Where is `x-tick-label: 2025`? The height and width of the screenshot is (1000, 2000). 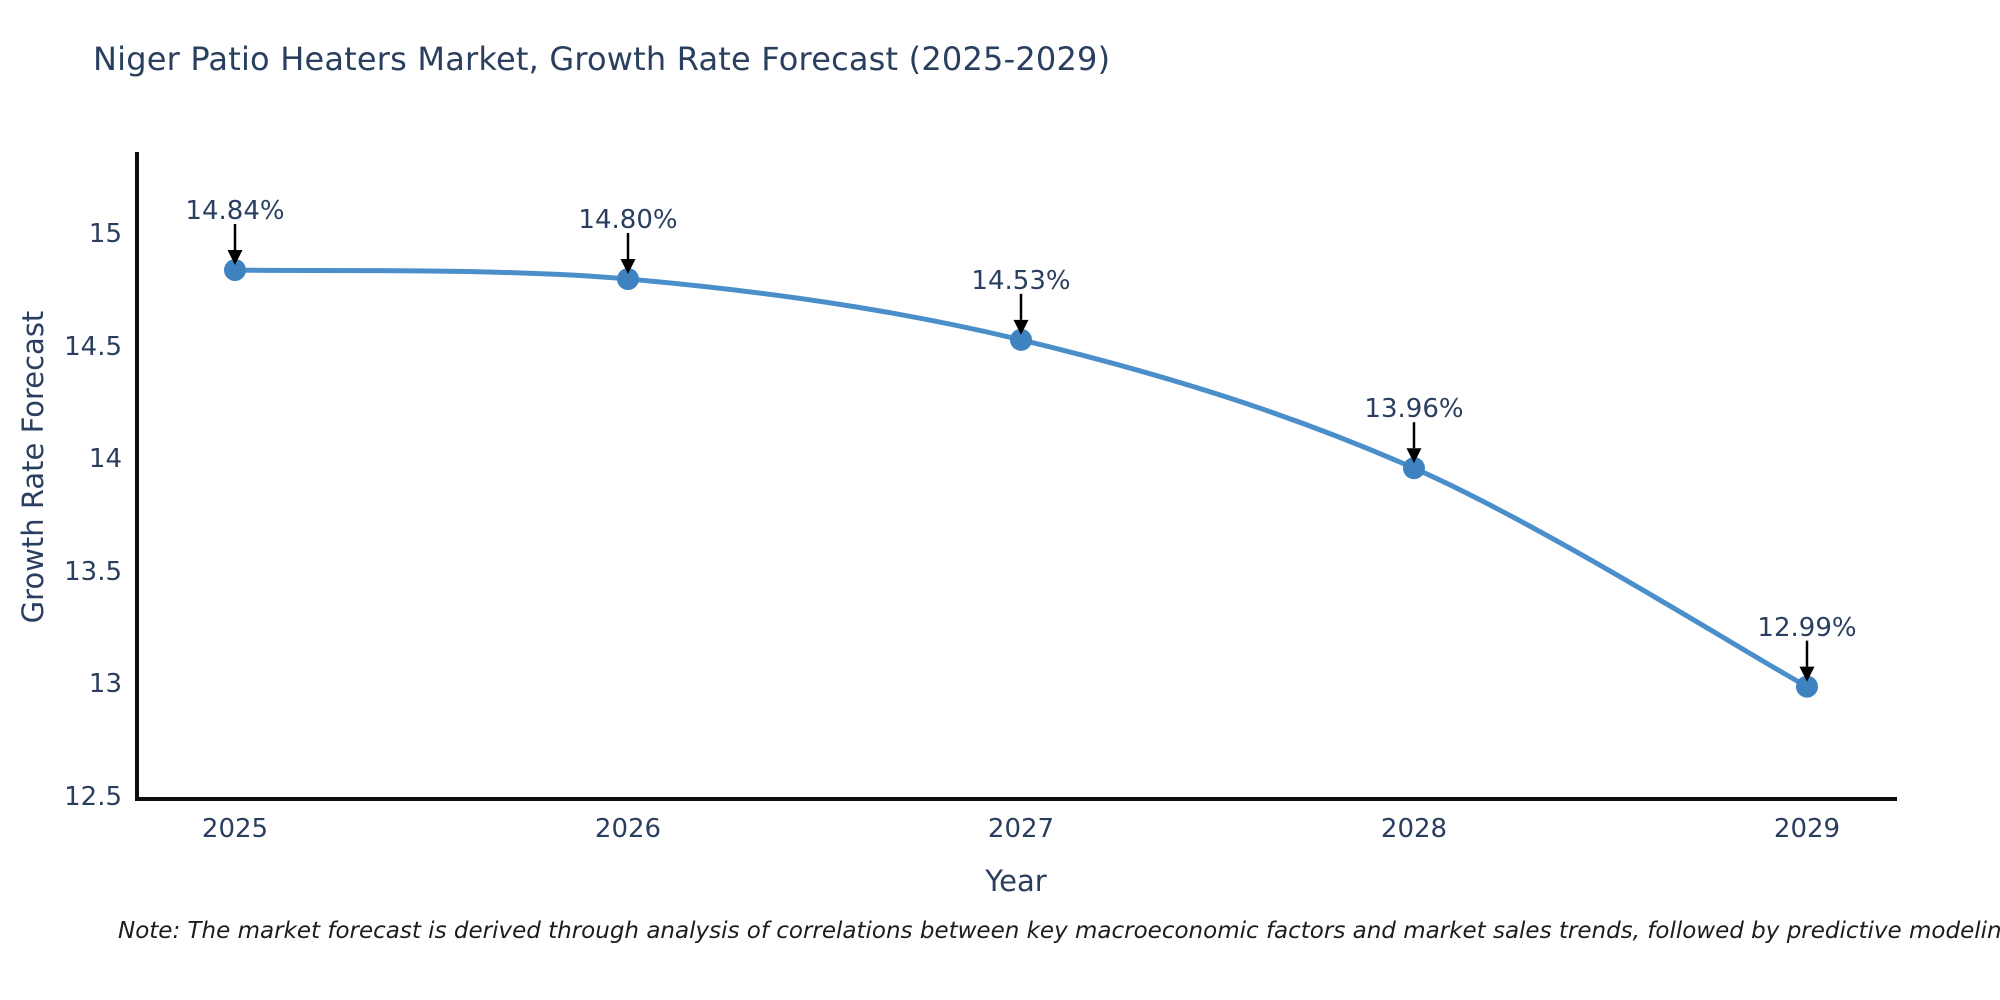
x-tick-label: 2025 is located at coordinates (235, 829).